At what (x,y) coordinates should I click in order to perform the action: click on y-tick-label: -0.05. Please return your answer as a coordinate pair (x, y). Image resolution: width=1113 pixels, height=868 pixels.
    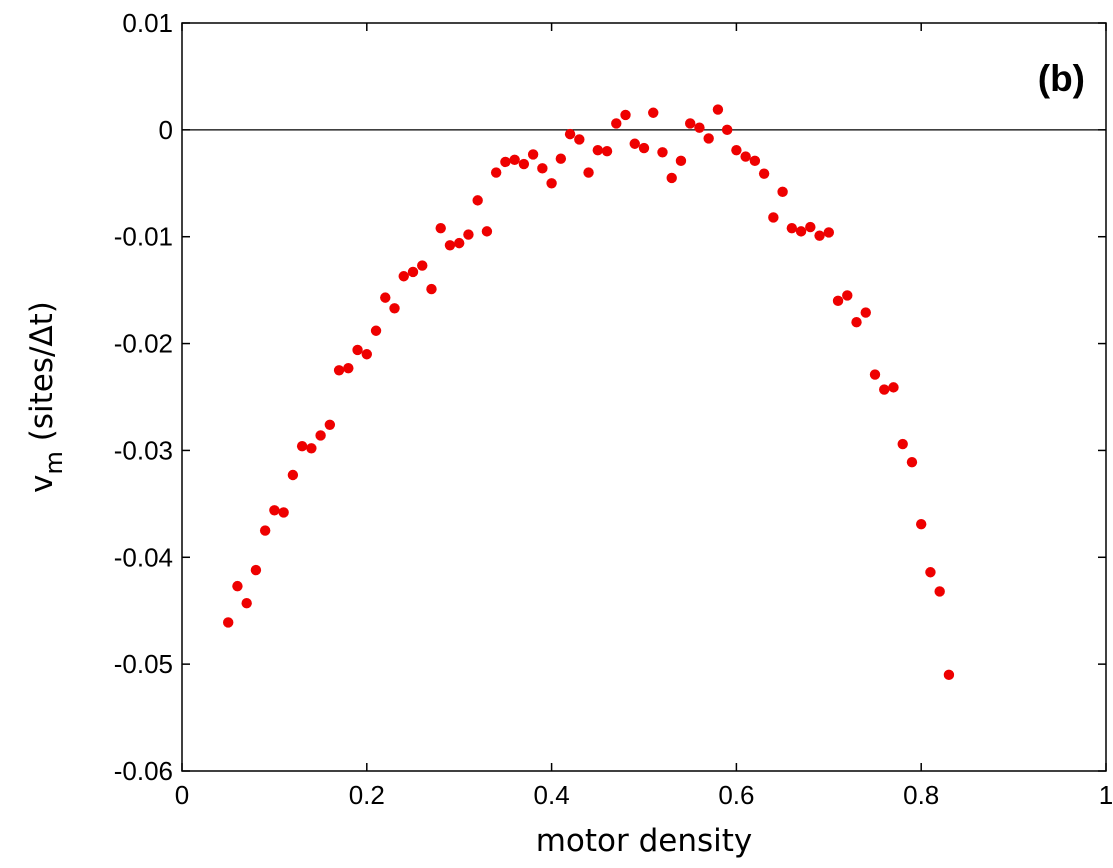
    Looking at the image, I should click on (143, 664).